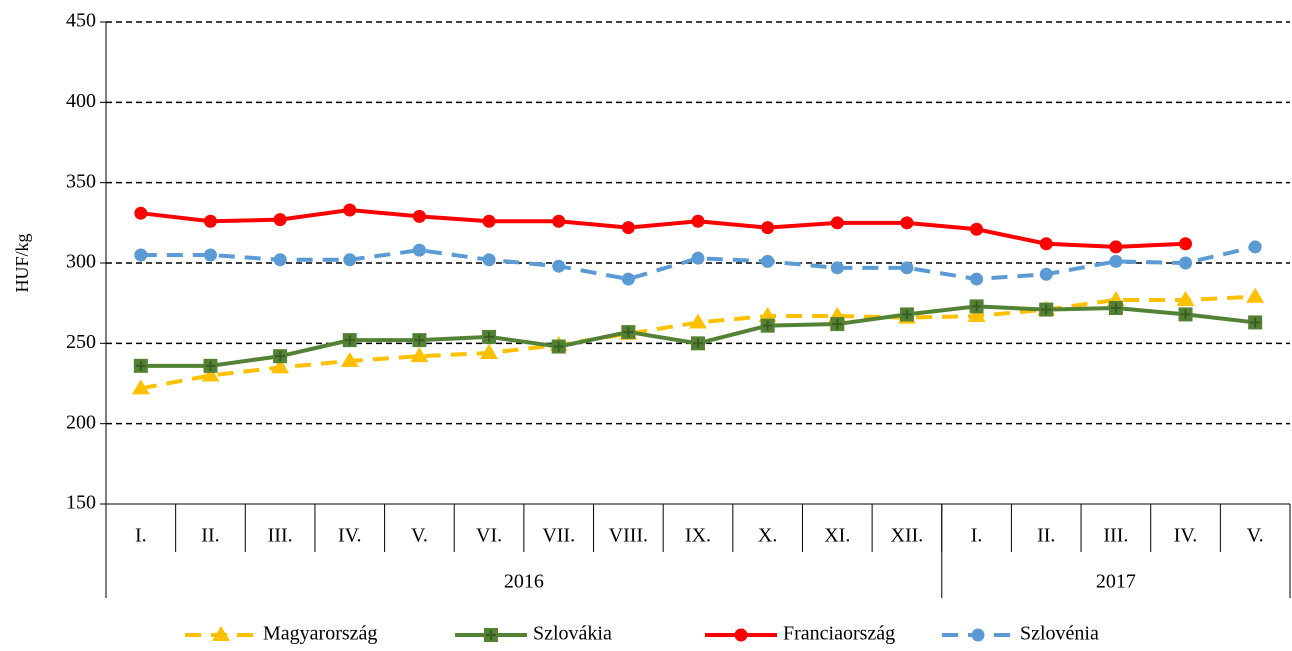  What do you see at coordinates (907, 536) in the screenshot?
I see `x-tick-label: XII.` at bounding box center [907, 536].